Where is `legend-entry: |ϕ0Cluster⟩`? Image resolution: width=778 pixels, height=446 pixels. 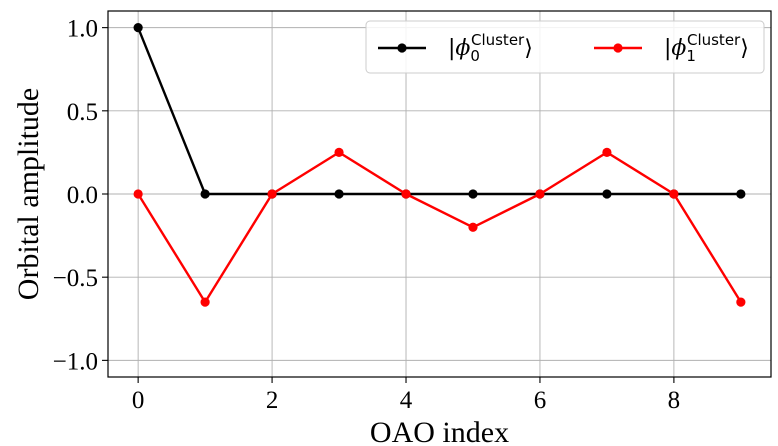
legend-entry: |ϕ0Cluster⟩ is located at coordinates (455, 48).